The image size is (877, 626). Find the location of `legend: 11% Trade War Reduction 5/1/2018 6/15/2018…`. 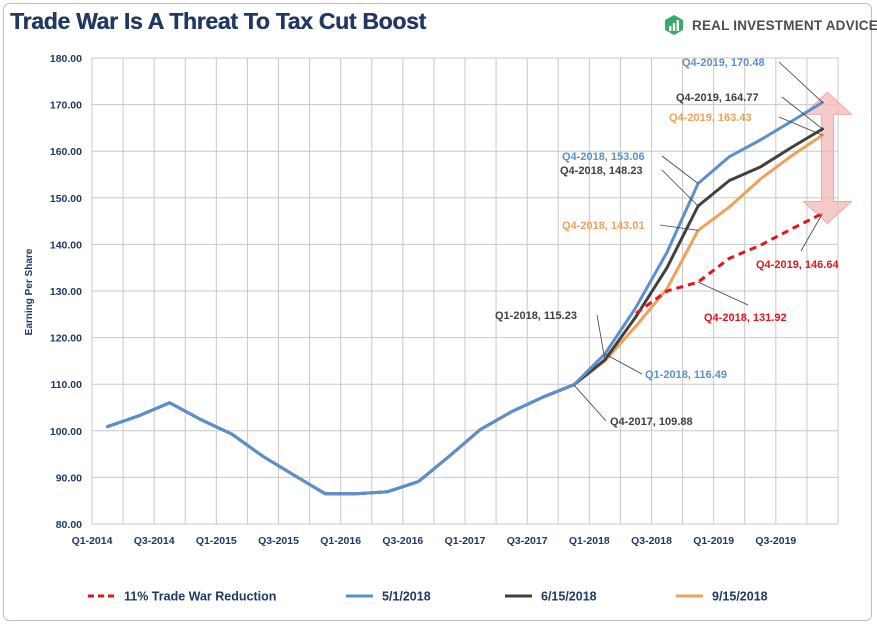

legend: 11% Trade War Reduction 5/1/2018 6/15/2018… is located at coordinates (428, 597).